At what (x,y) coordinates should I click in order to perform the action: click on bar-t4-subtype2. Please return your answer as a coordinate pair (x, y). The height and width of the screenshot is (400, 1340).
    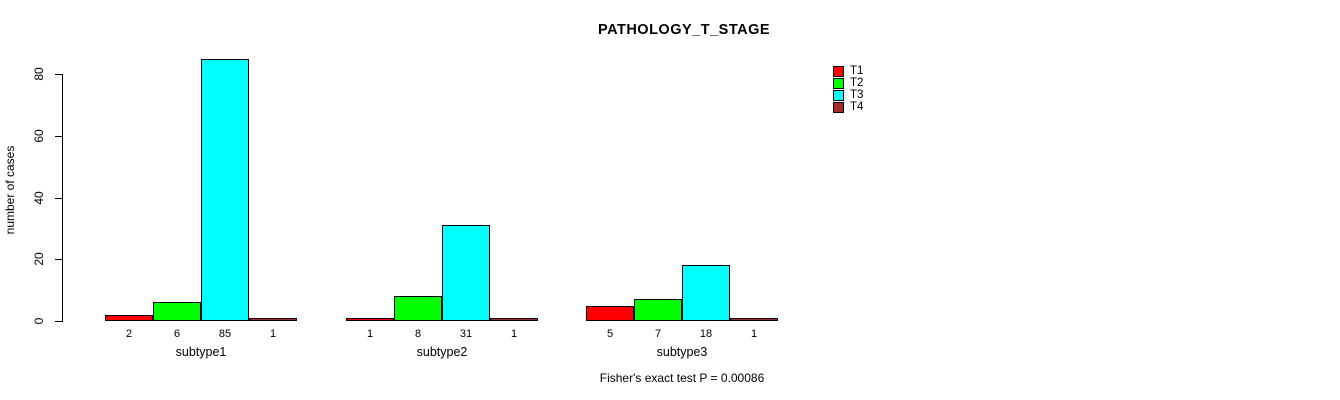
    Looking at the image, I should click on (514, 319).